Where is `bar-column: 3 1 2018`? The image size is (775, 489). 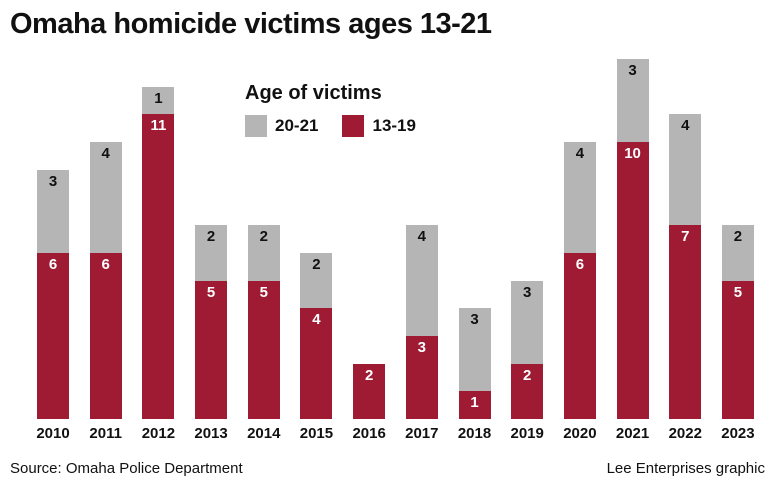 bar-column: 3 1 2018 is located at coordinates (475, 252).